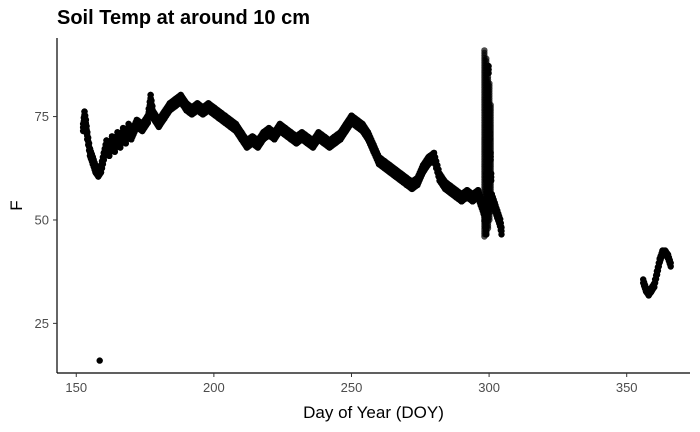 Image resolution: width=700 pixels, height=432 pixels. I want to click on y-tick-label: 50, so click(42, 219).